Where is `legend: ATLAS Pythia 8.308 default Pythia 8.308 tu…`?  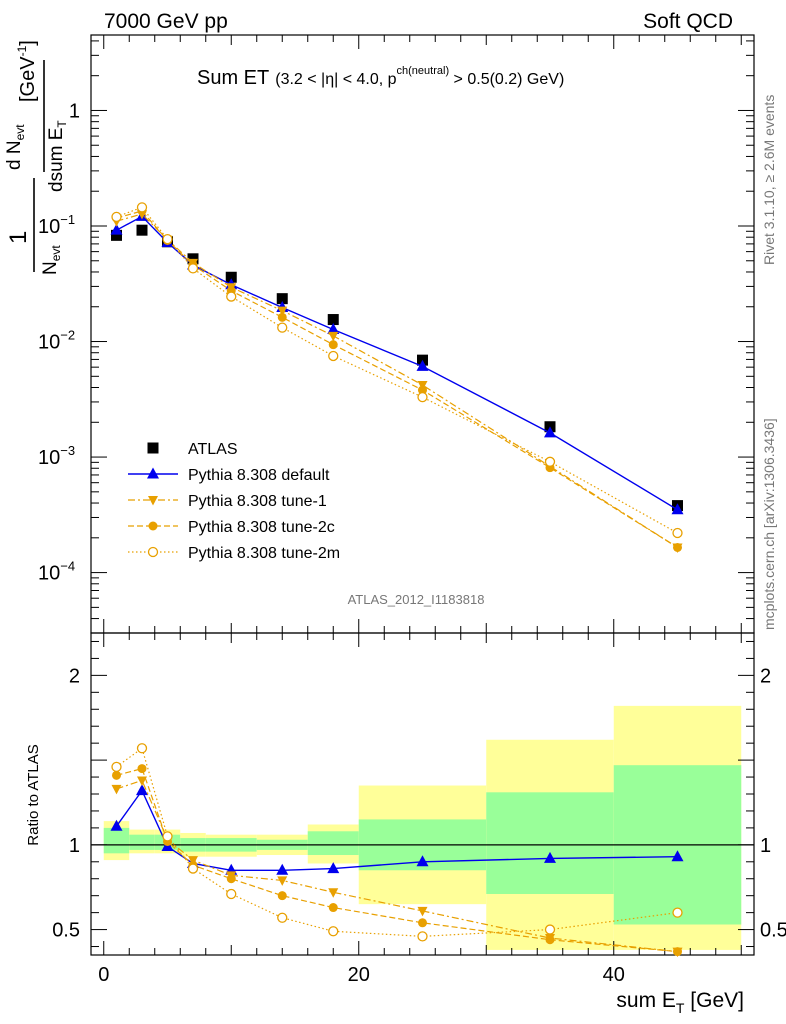
legend: ATLAS Pythia 8.308 default Pythia 8.308 tu… is located at coordinates (234, 501).